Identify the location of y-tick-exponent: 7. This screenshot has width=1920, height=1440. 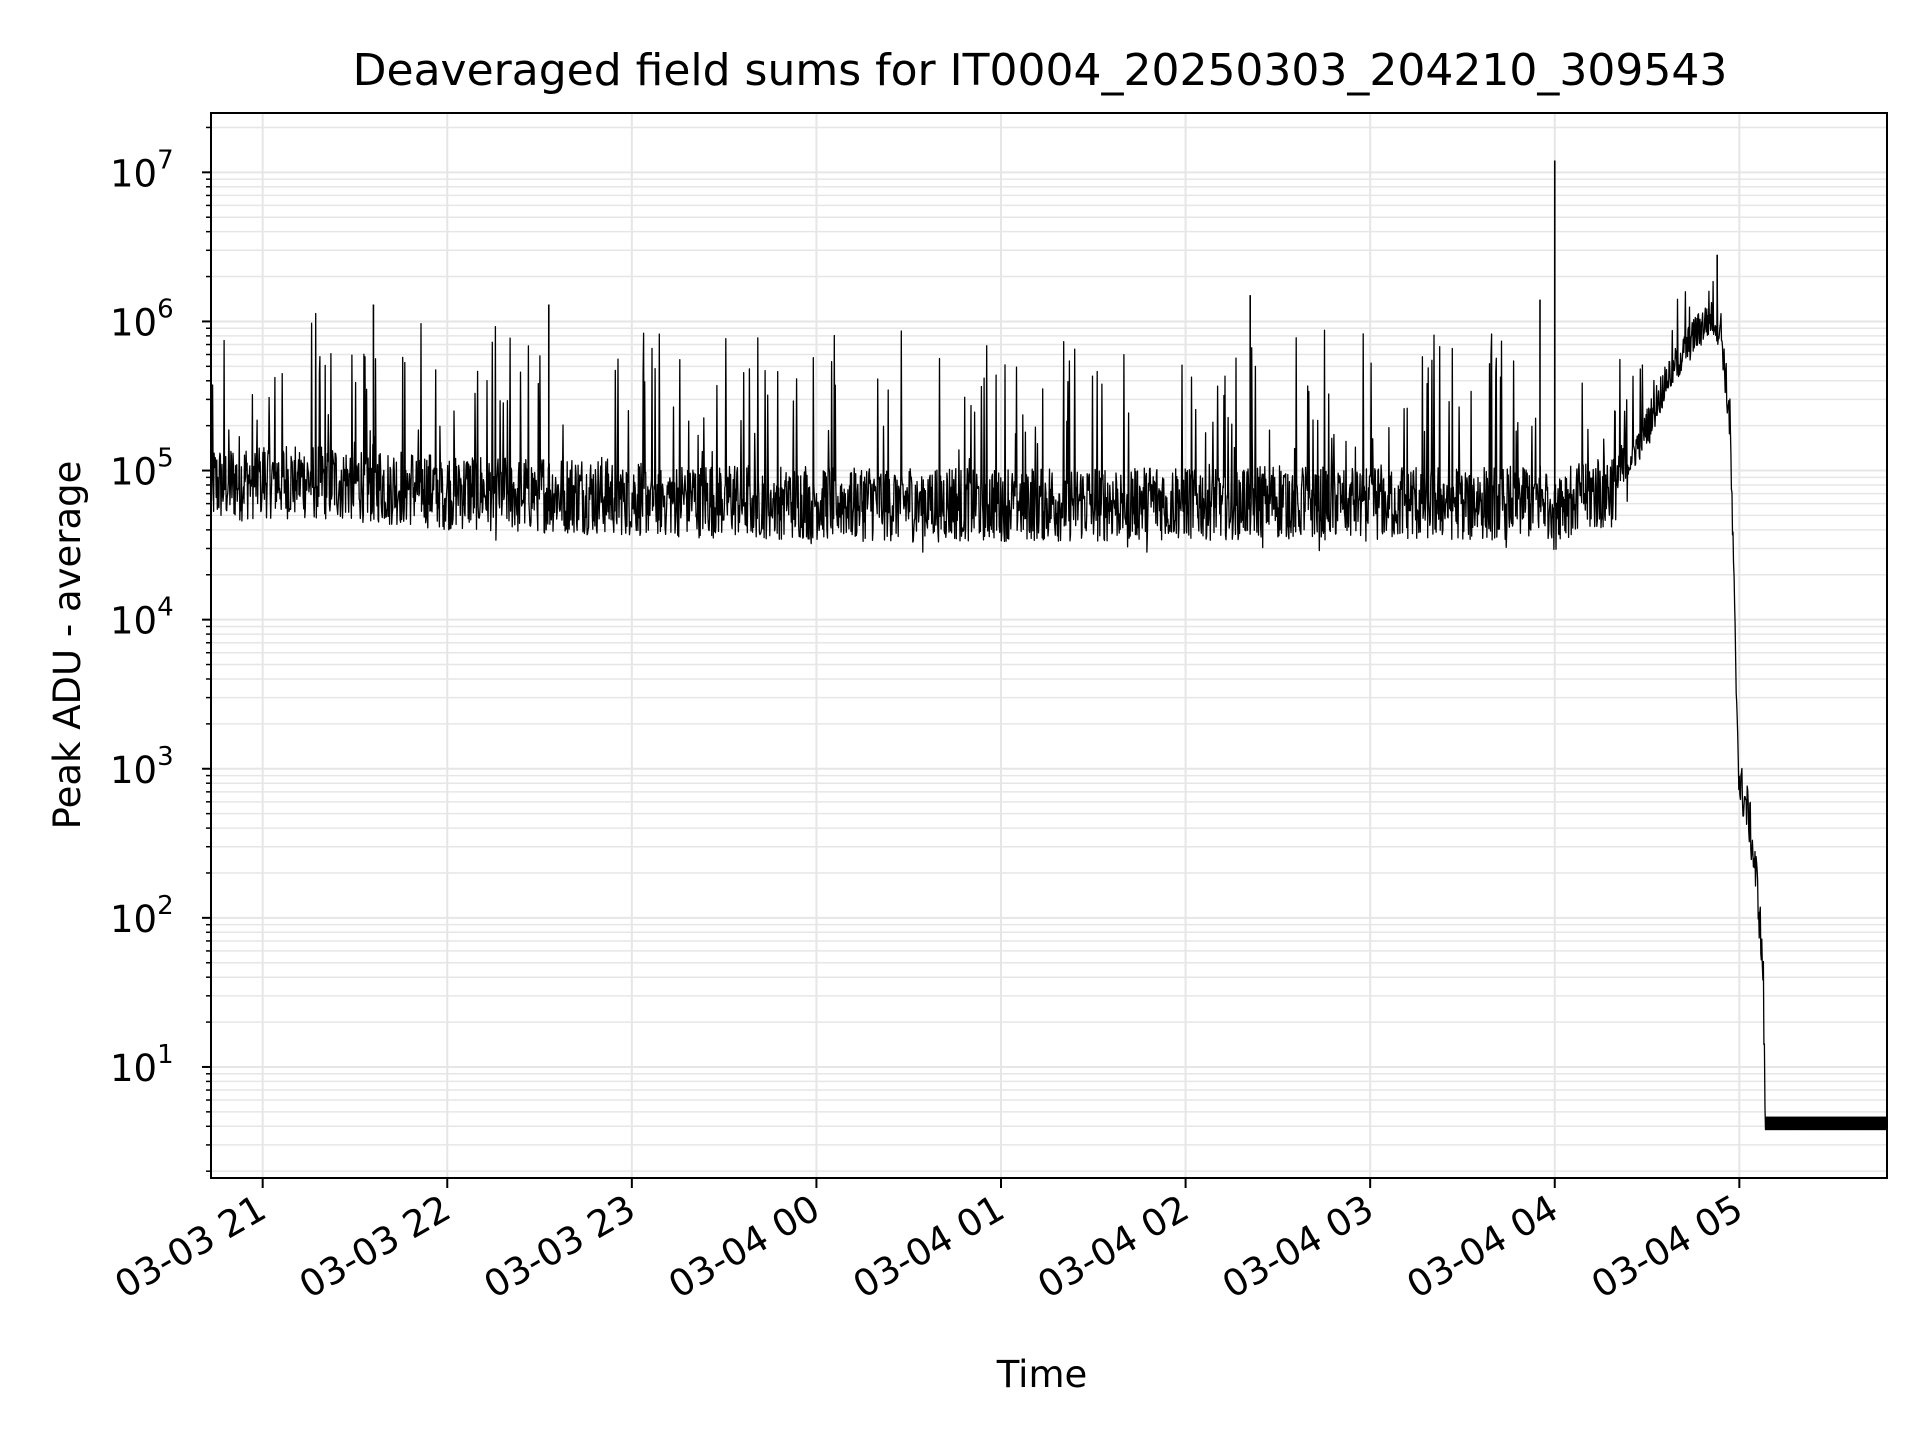
(165, 160).